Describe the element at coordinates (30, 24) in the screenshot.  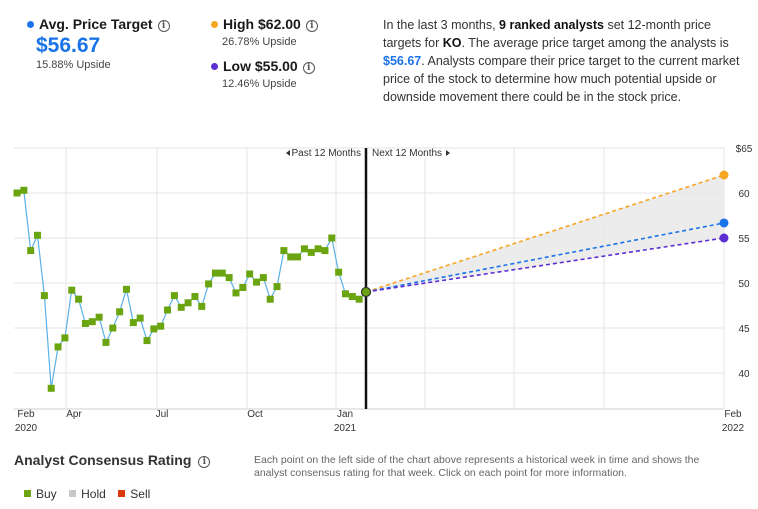
I see `avg-dot-icon` at that location.